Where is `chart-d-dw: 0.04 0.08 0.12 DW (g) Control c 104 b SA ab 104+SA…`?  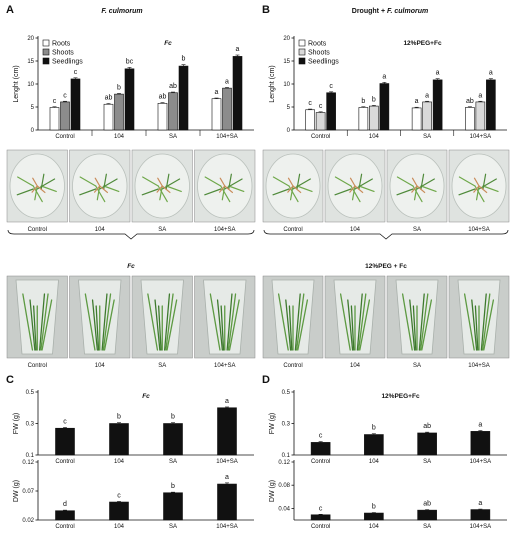 chart-d-dw: 0.04 0.08 0.12 DW (g) Control c 104 b SA ab 104+SA… is located at coordinates (388, 495).